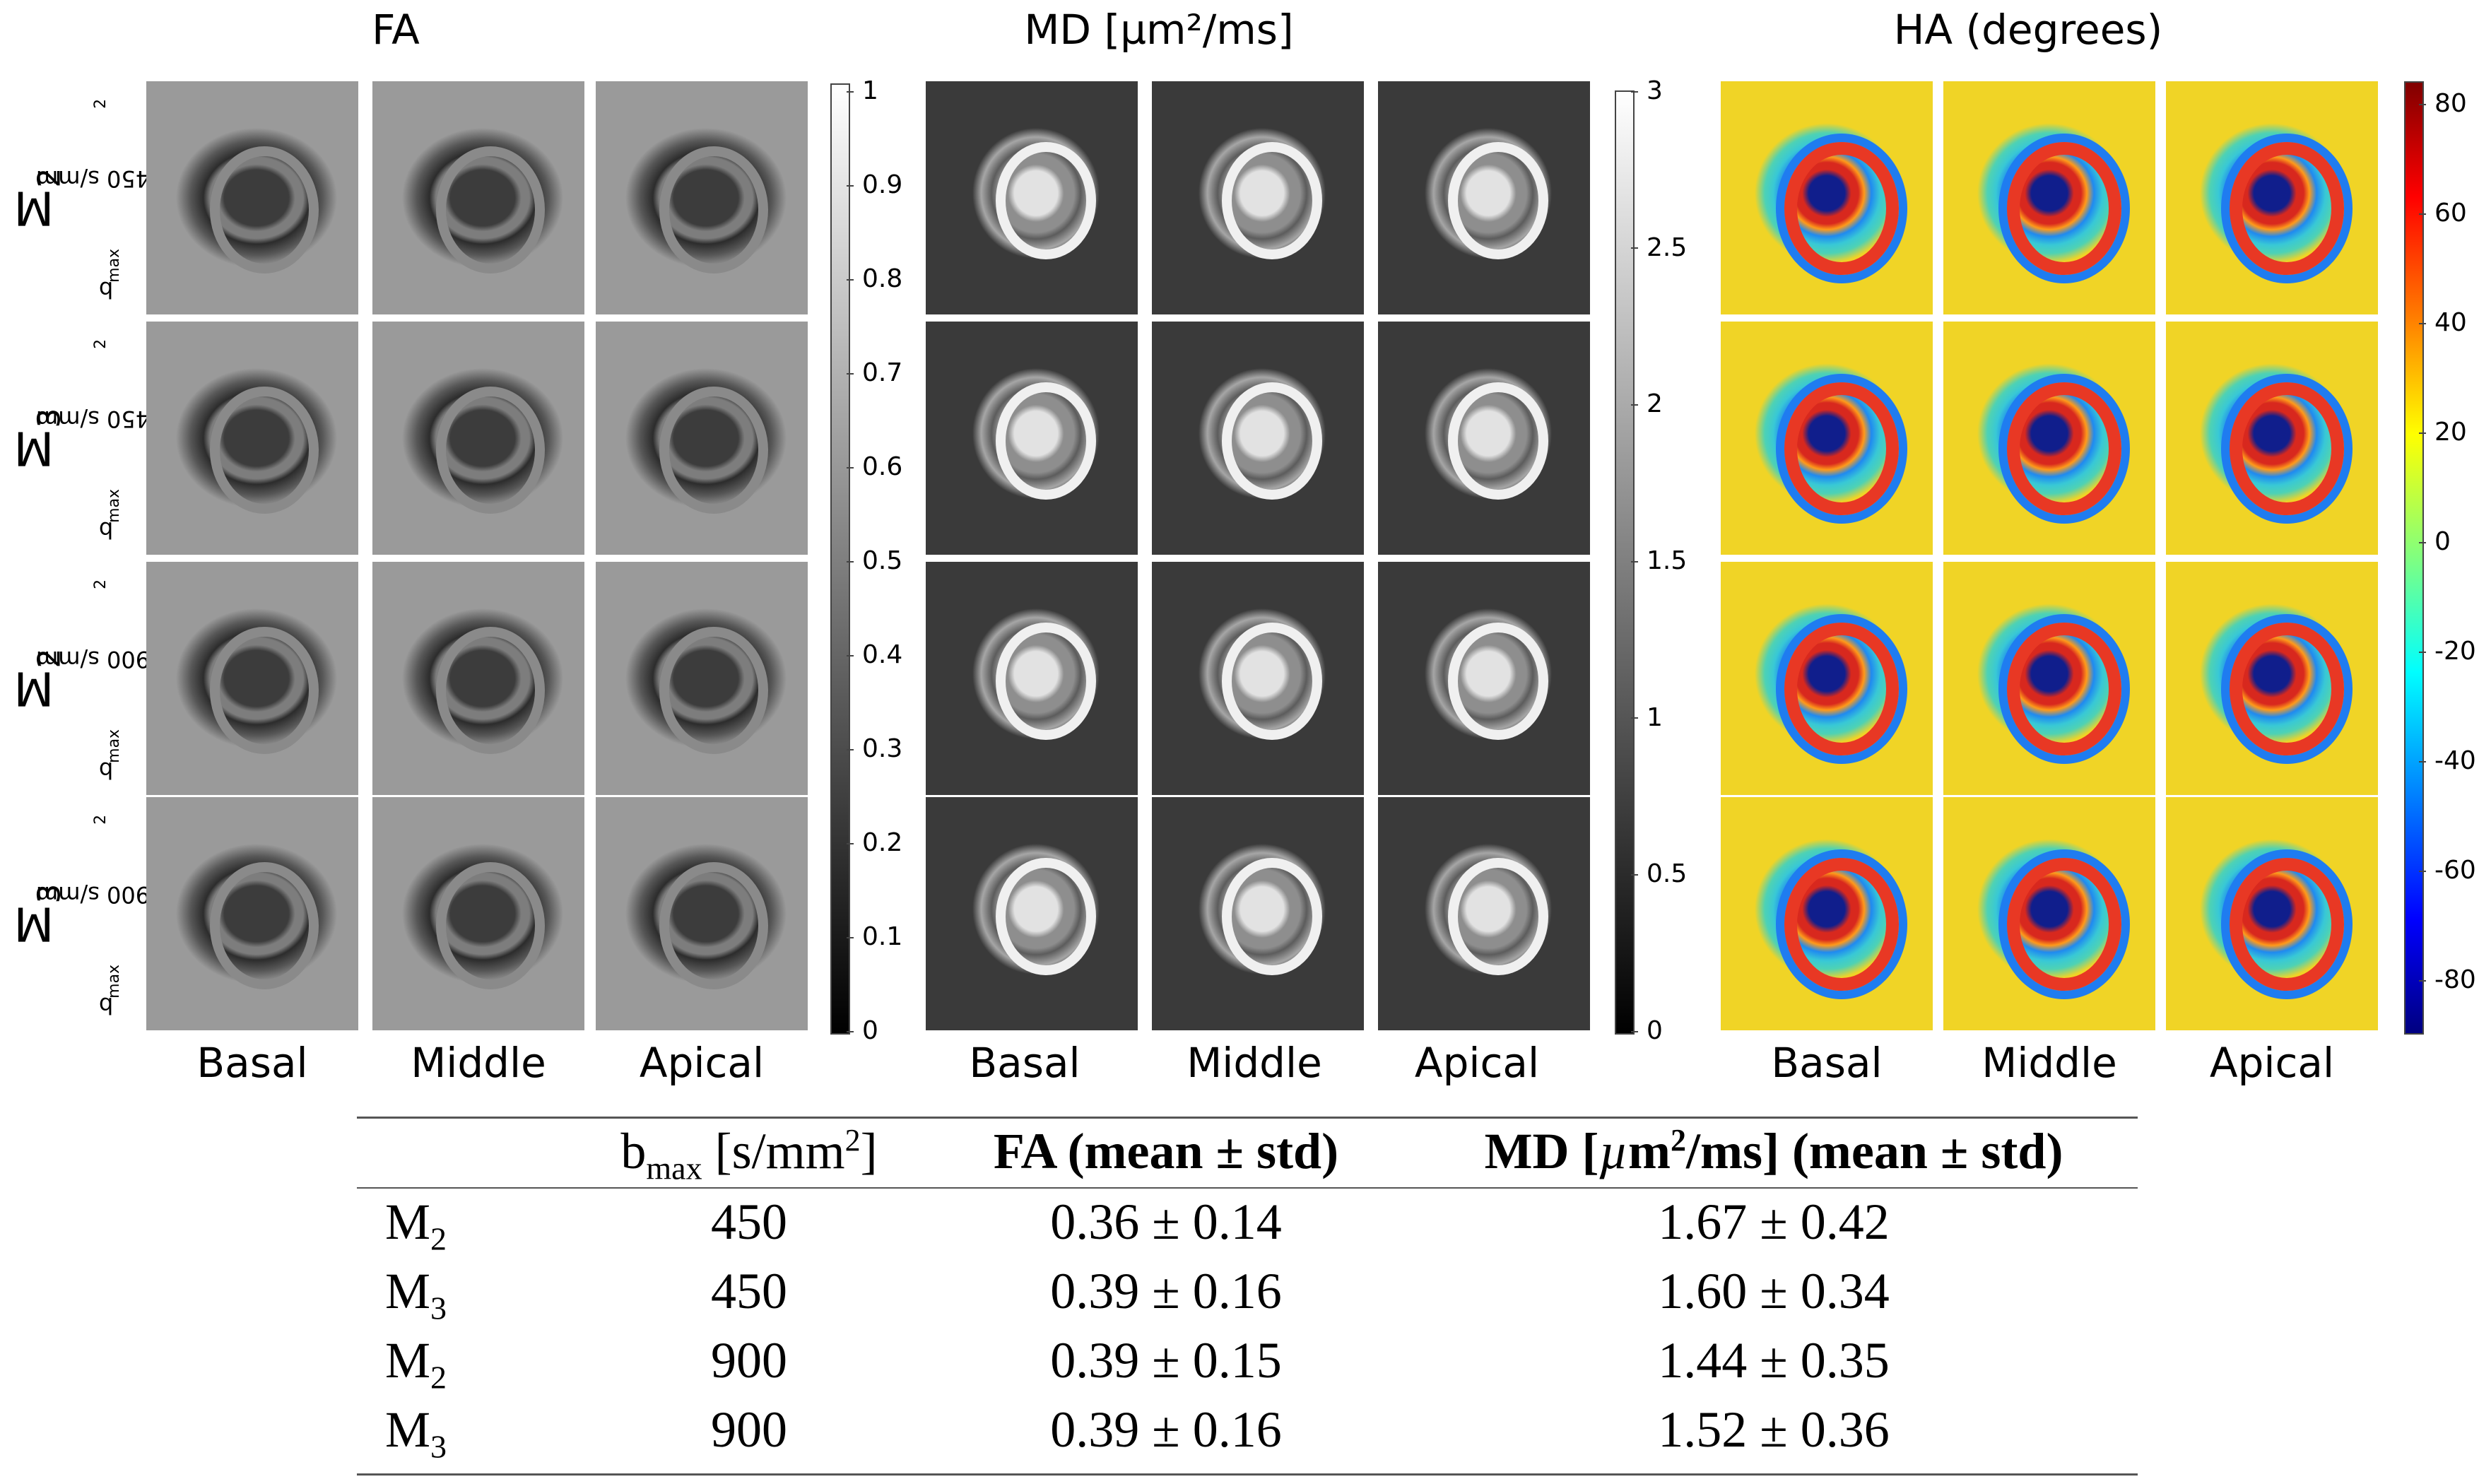  I want to click on colorbar-tick-fa: 0.4, so click(874, 654).